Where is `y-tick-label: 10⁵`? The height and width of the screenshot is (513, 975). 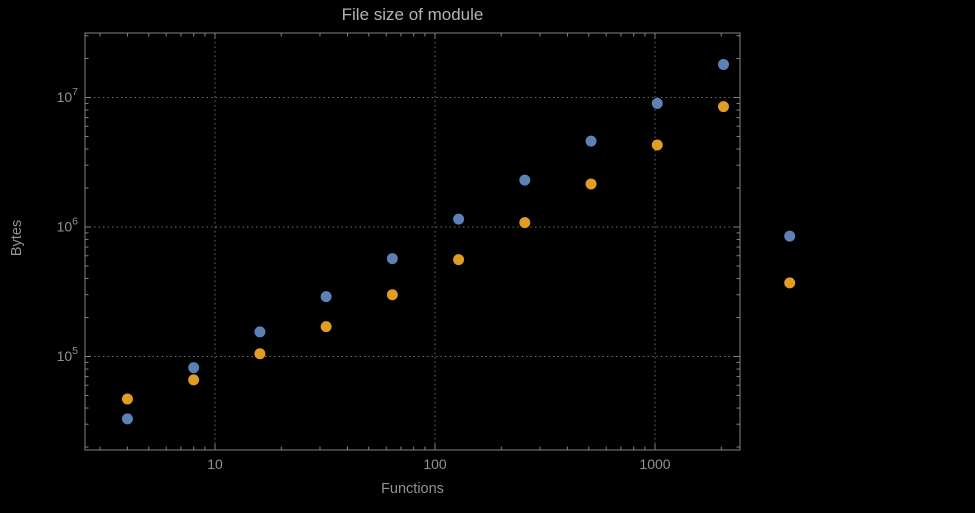
y-tick-label: 10⁵ is located at coordinates (68, 354).